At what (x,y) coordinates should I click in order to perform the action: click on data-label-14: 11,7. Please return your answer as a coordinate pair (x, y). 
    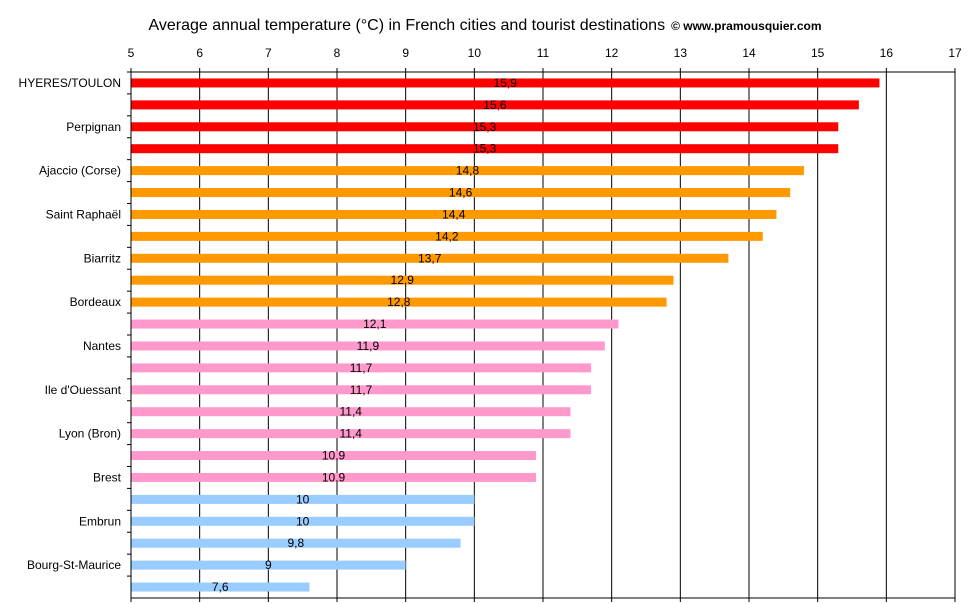
    Looking at the image, I should click on (361, 390).